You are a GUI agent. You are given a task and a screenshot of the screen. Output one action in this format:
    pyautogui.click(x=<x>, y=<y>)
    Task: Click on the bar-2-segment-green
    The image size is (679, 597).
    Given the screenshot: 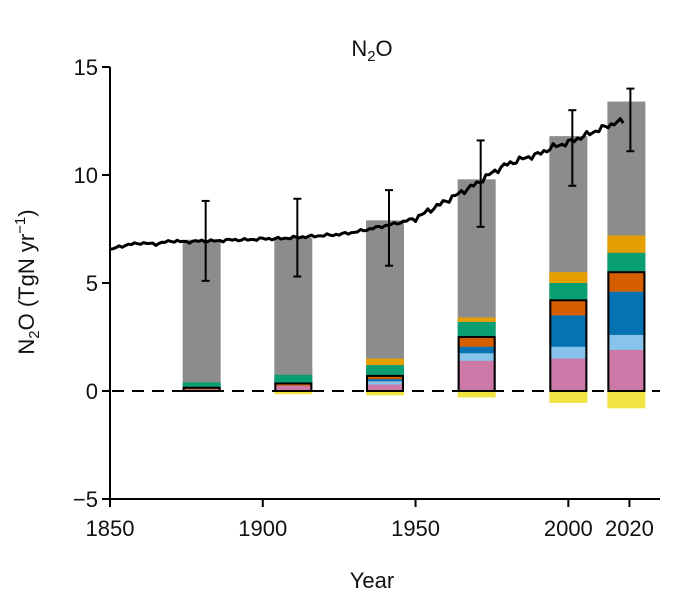 What is the action you would take?
    pyautogui.click(x=385, y=370)
    